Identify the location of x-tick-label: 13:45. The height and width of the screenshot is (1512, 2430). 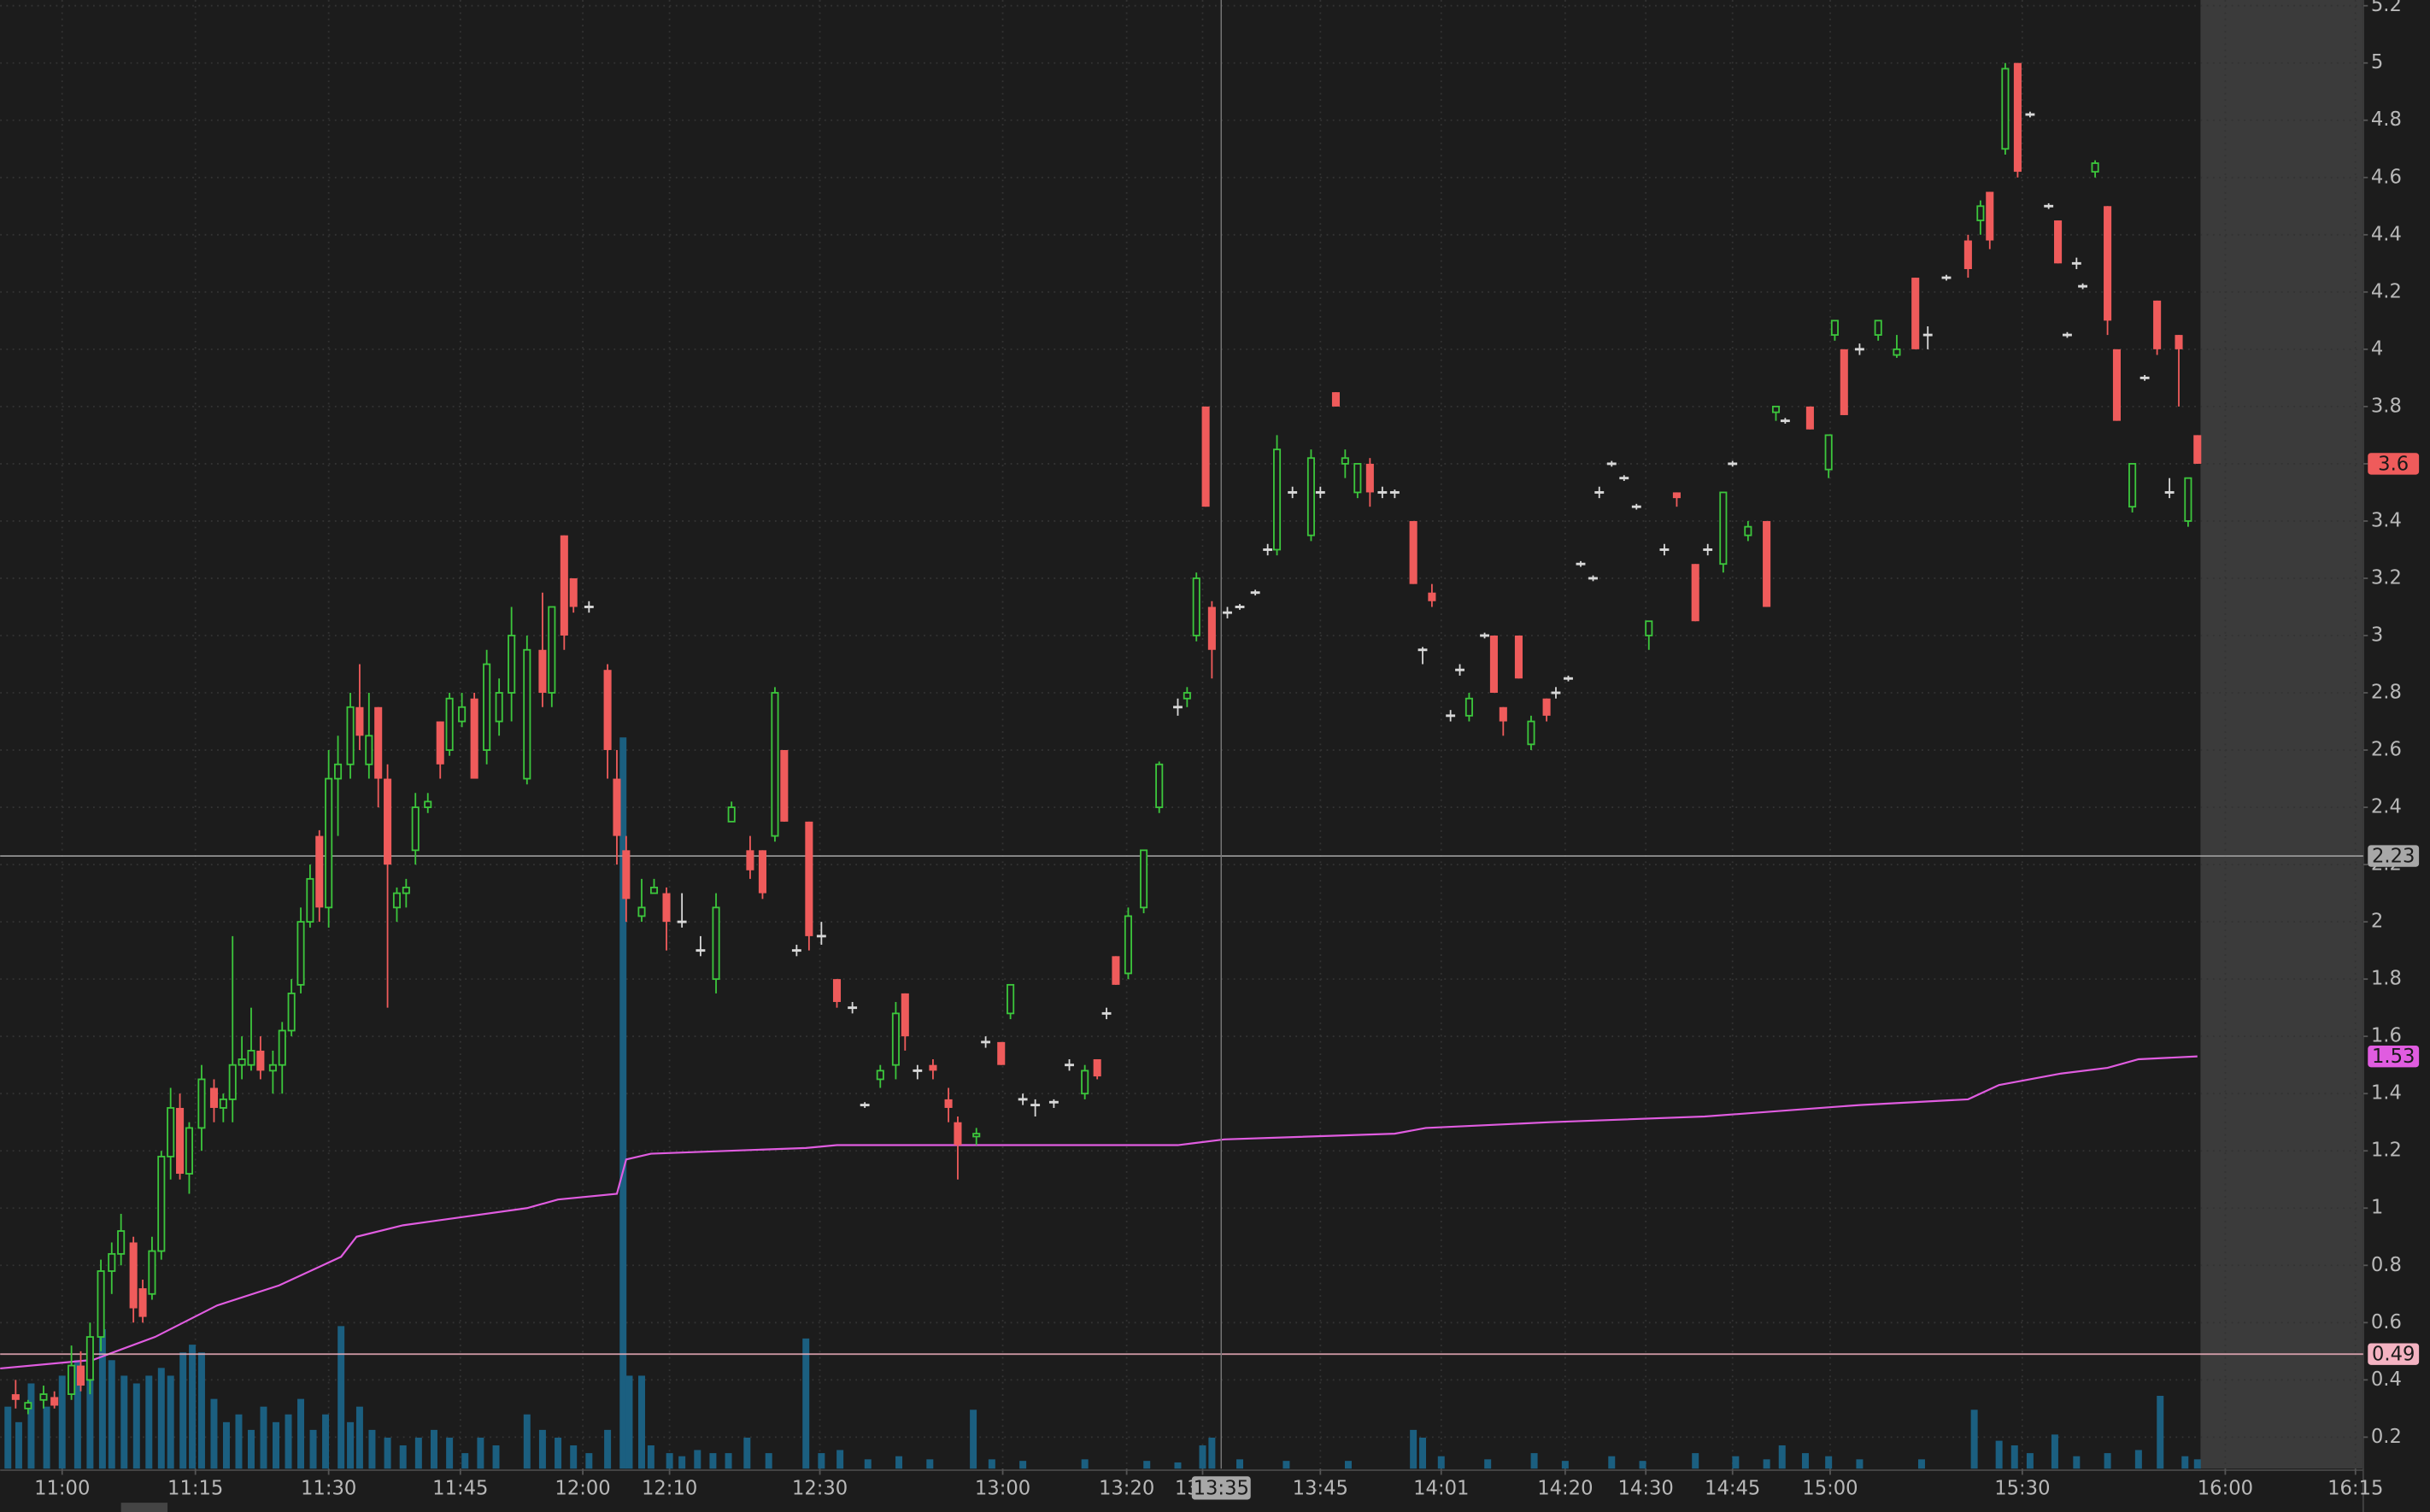
(1320, 1488).